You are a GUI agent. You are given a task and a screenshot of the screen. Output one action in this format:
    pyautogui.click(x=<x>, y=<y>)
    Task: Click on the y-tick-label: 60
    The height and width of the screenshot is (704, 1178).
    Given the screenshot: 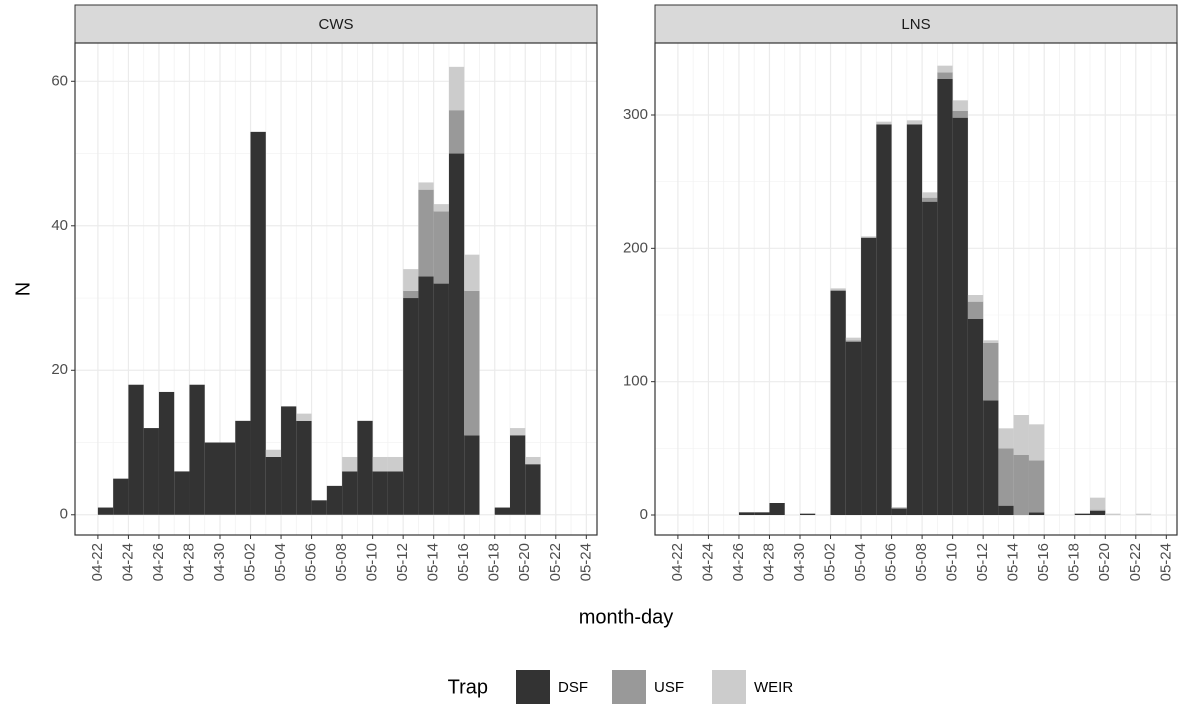 What is the action you would take?
    pyautogui.click(x=59, y=80)
    